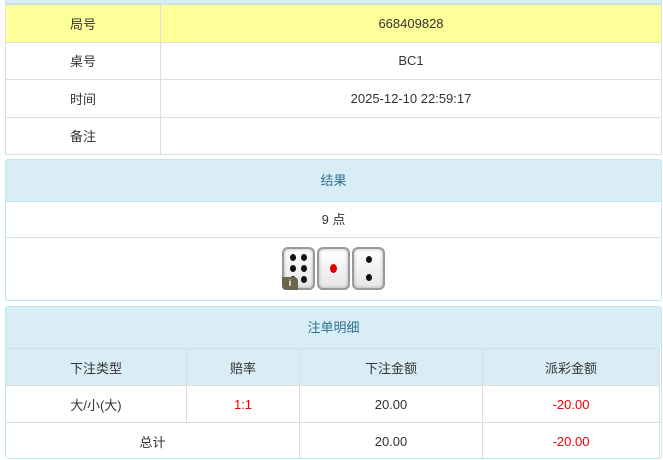  I want to click on bet-type: 大/小(大), so click(96, 404).